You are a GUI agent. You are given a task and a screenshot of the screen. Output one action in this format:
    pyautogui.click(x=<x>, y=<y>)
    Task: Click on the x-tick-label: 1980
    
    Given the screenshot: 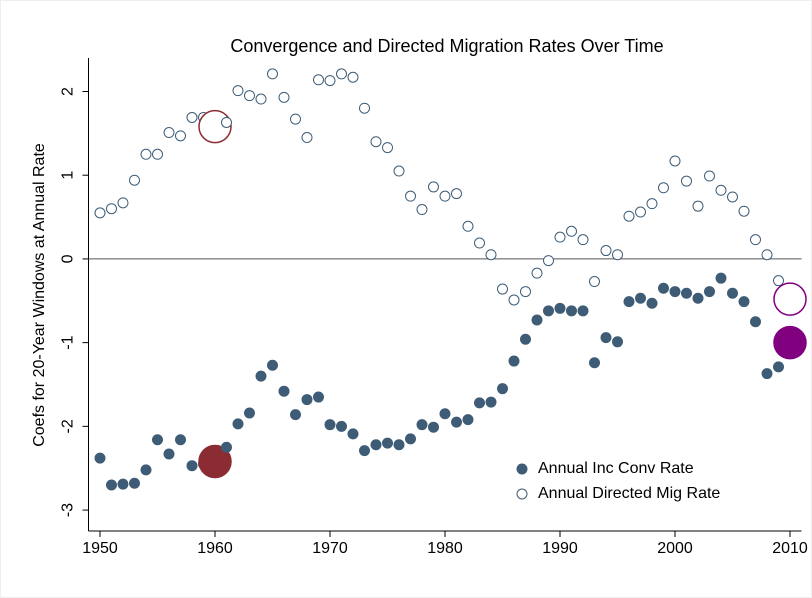 What is the action you would take?
    pyautogui.click(x=445, y=548)
    